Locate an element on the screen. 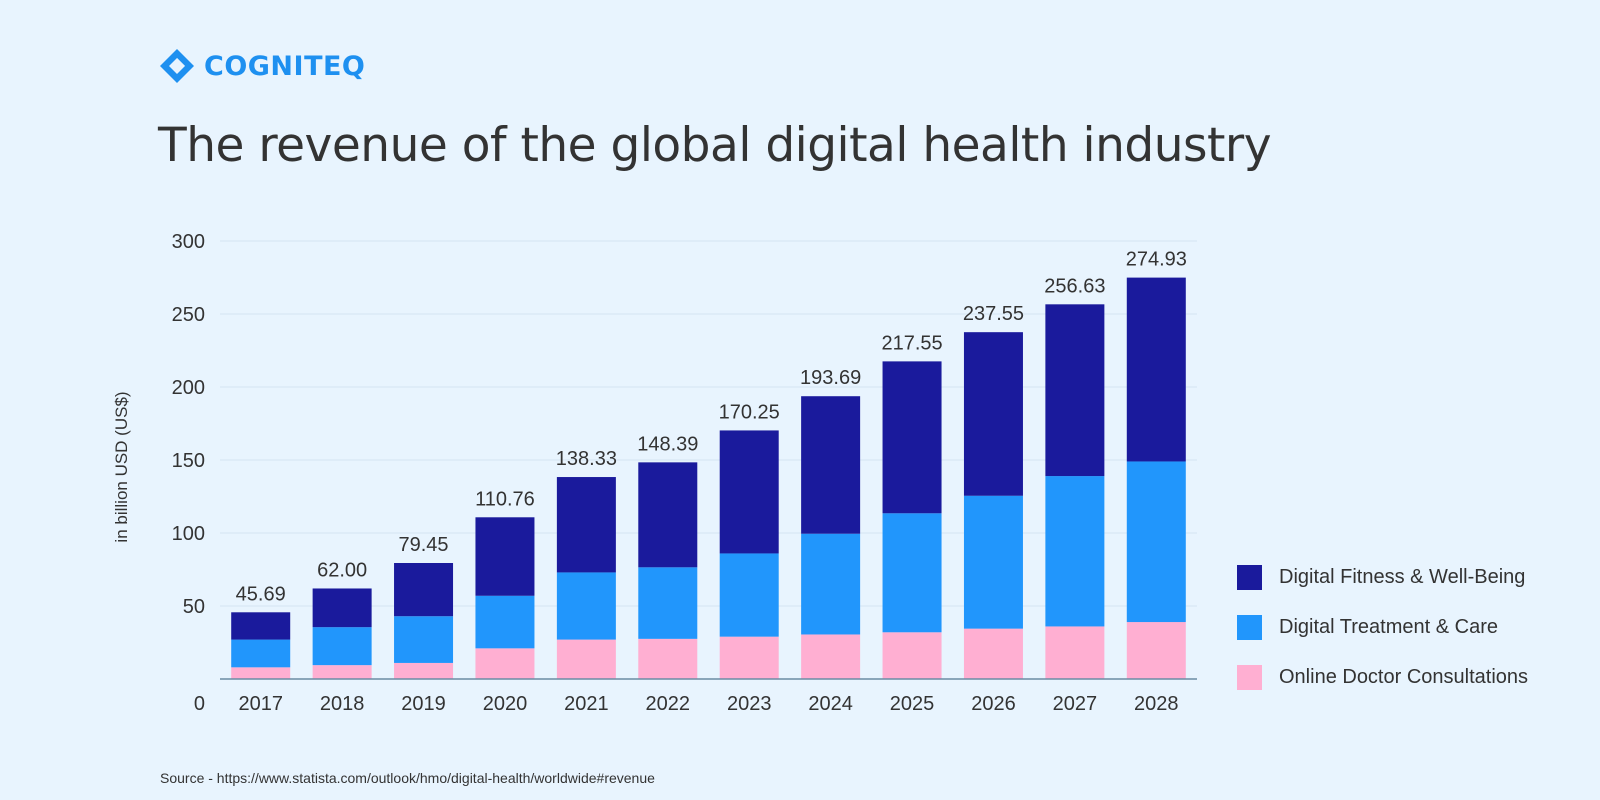  y-tick-label: 250 is located at coordinates (188, 315).